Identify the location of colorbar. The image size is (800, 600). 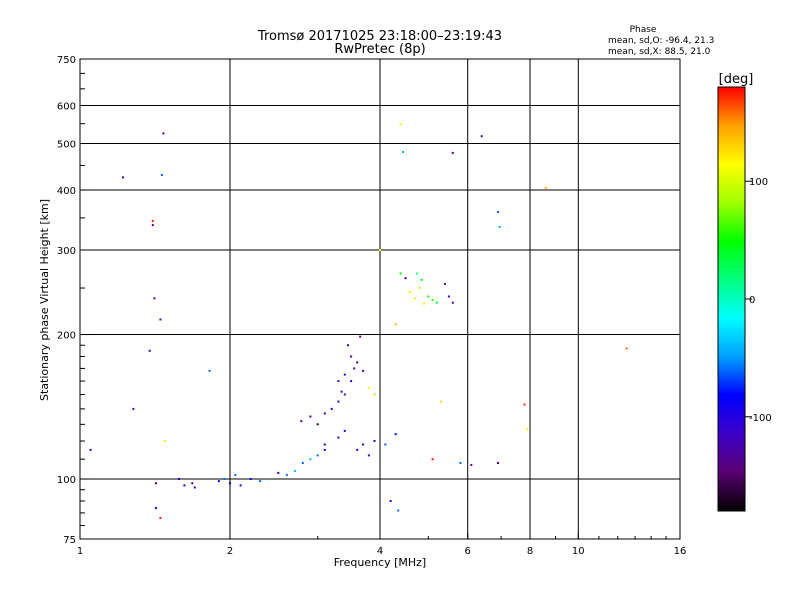
(731, 299).